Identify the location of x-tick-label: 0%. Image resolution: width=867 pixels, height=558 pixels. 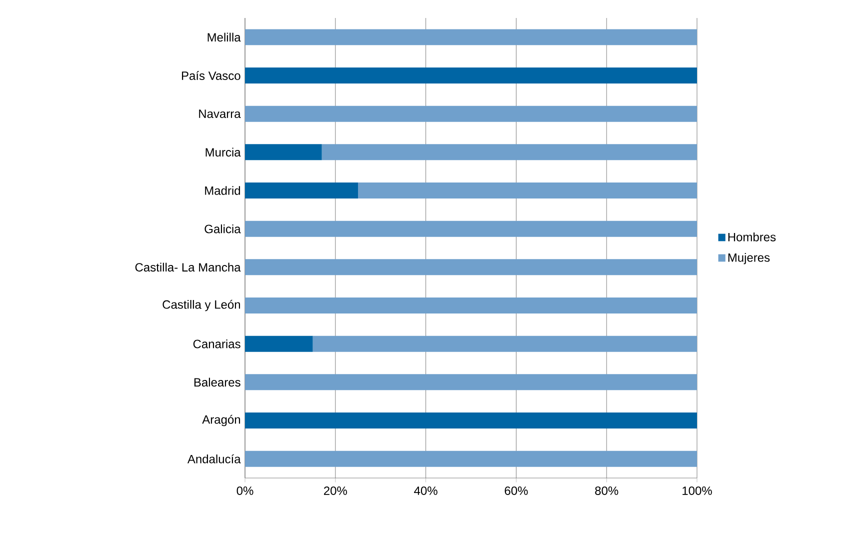
(245, 490).